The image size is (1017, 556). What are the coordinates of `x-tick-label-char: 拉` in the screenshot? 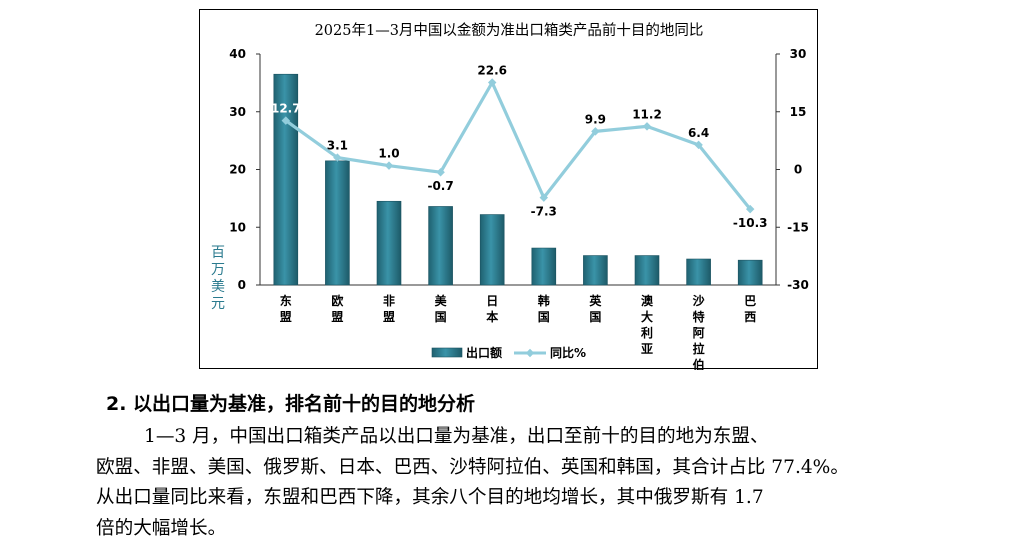 It's located at (699, 348).